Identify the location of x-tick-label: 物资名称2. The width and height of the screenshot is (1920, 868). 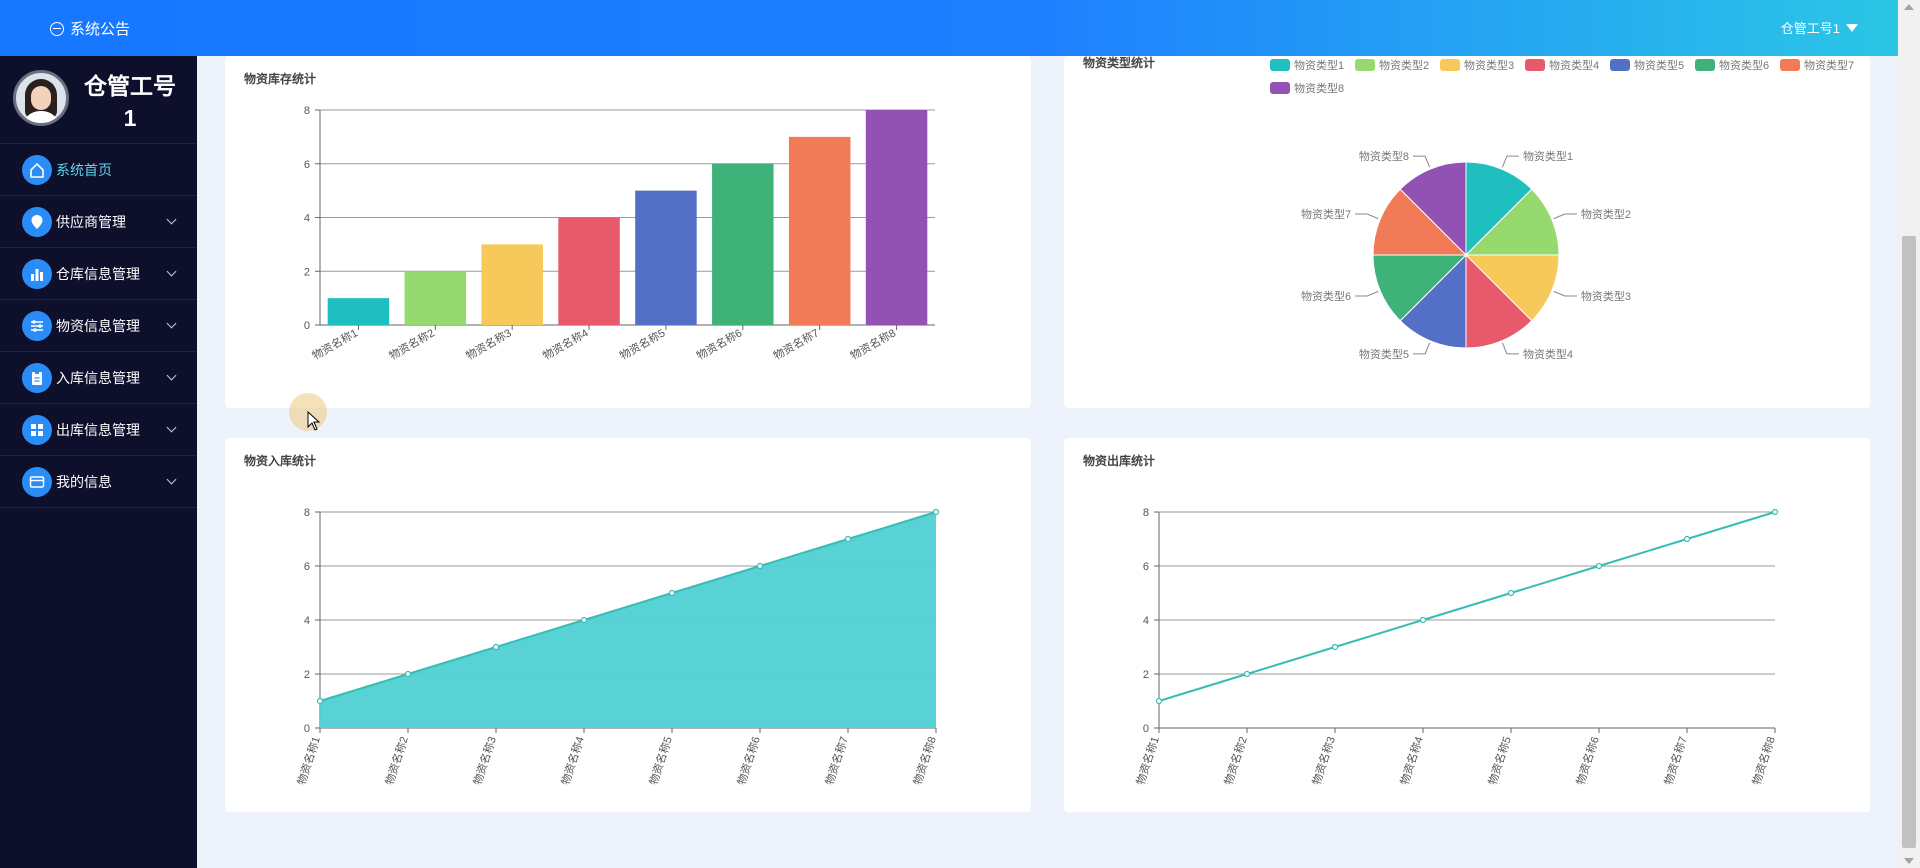
(1235, 761).